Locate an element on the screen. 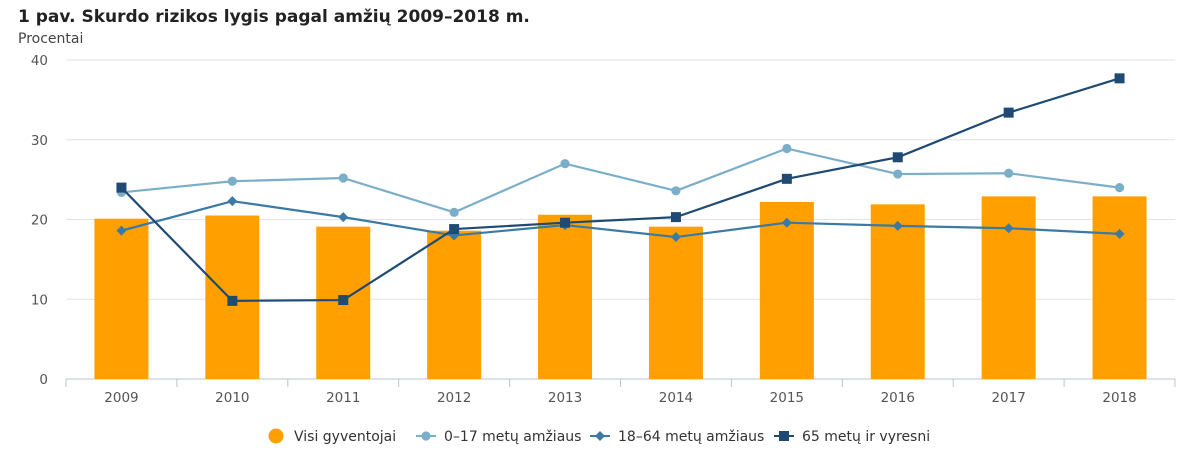 This screenshot has height=465, width=1200. legend-item: 18–64 metų amžiaus is located at coordinates (677, 437).